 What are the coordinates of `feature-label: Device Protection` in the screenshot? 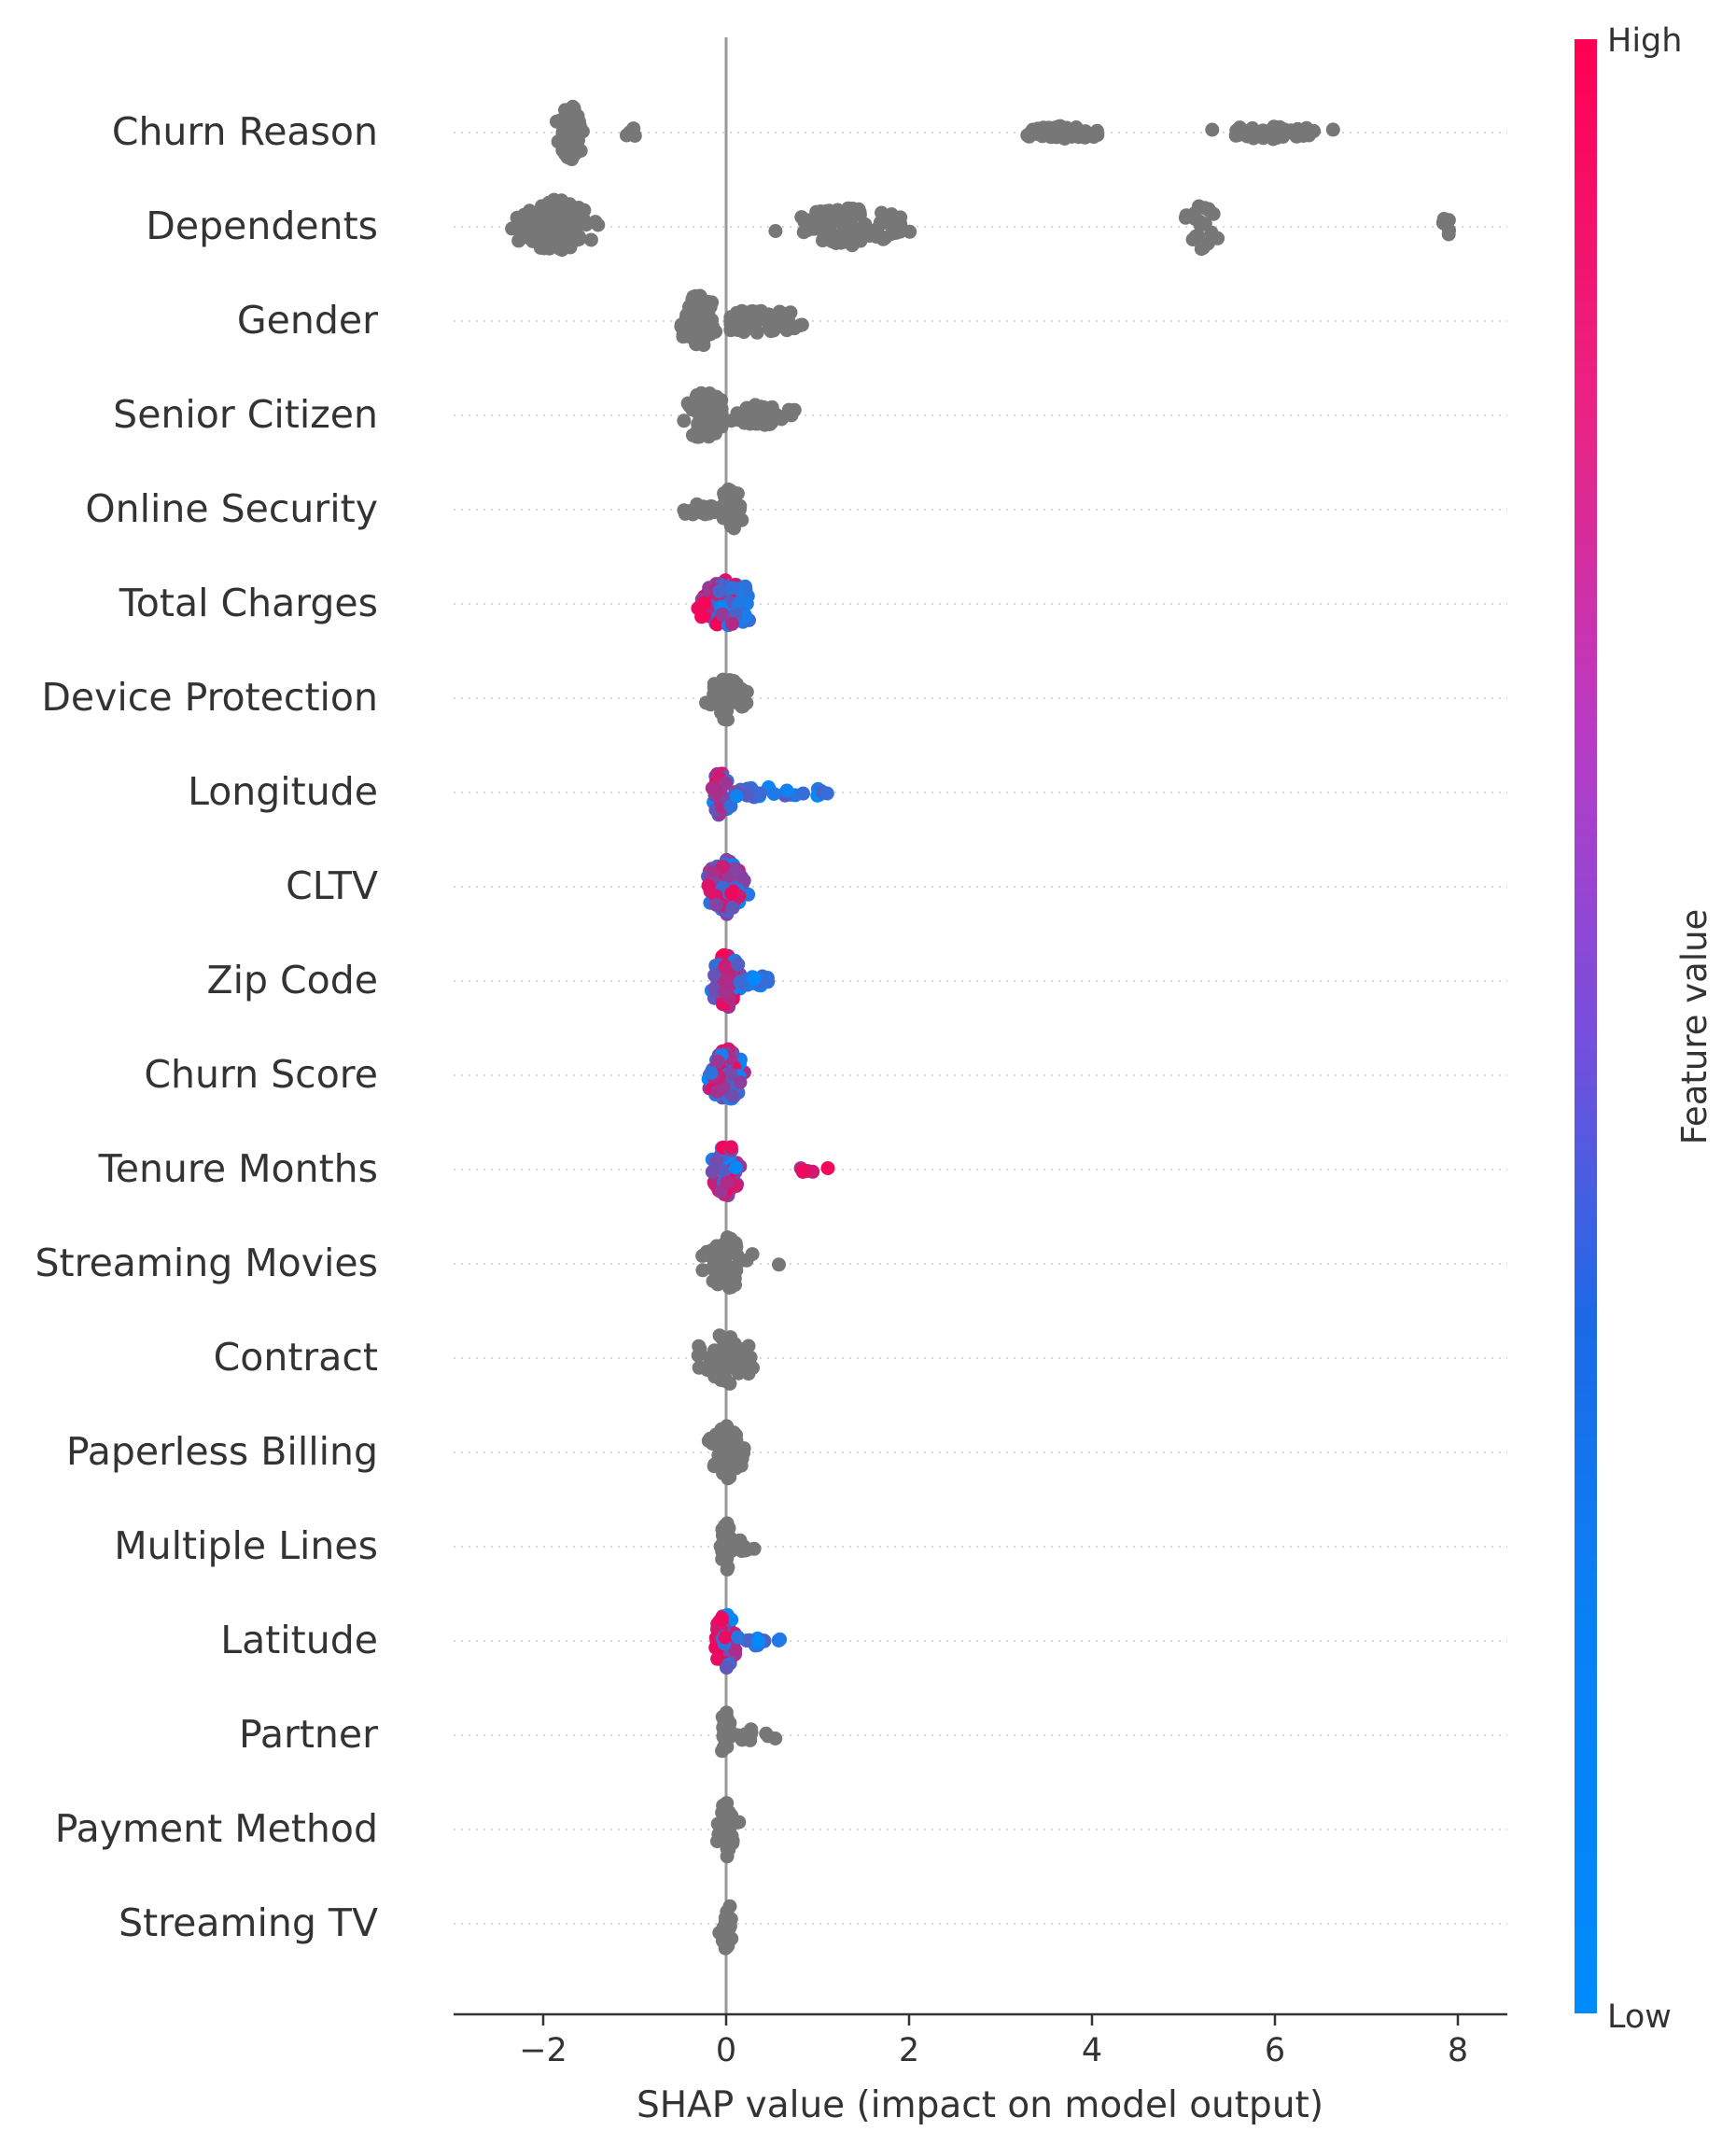 It's located at (209, 697).